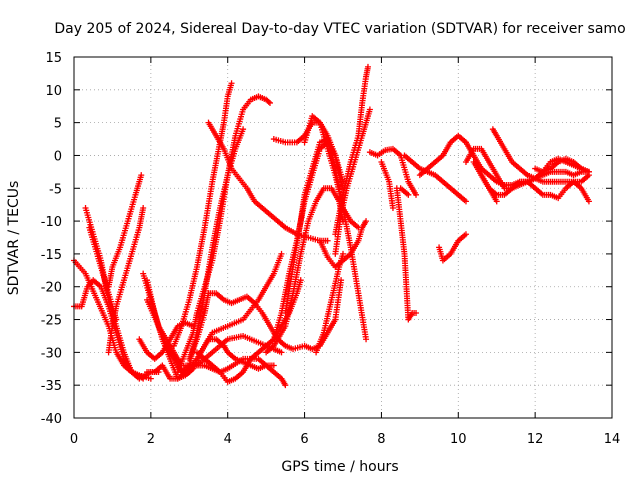 The height and width of the screenshot is (480, 640). Describe the element at coordinates (458, 439) in the screenshot. I see `x-tick-label: 10` at that location.